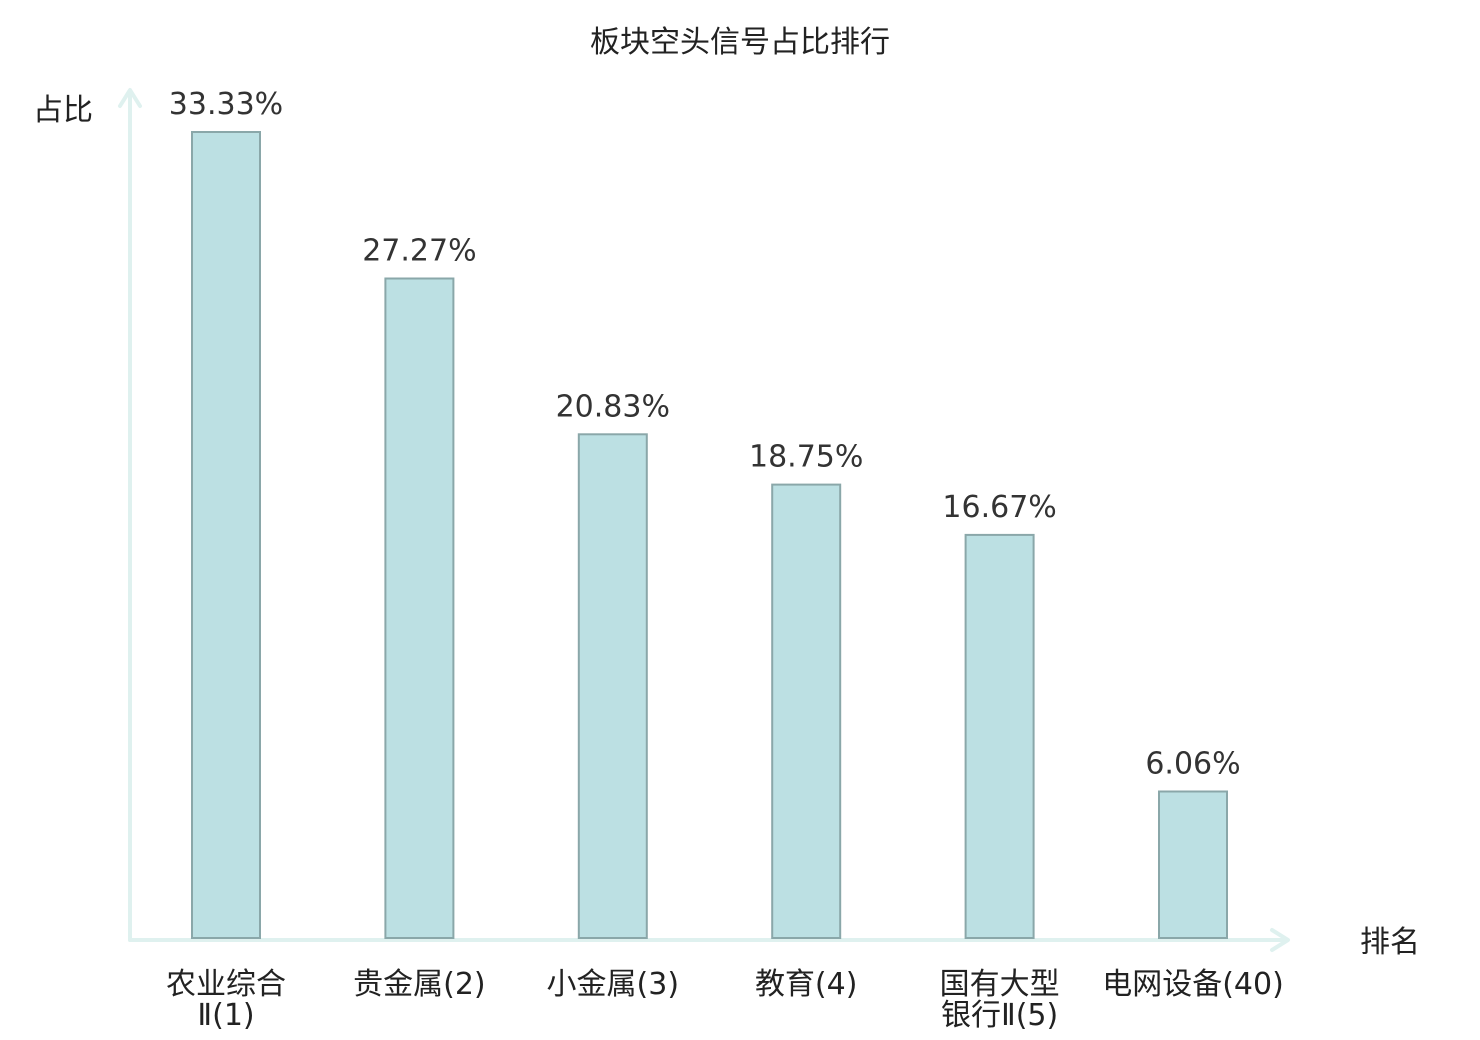 The width and height of the screenshot is (1480, 1040). What do you see at coordinates (419, 251) in the screenshot?
I see `value-label-2: 27.27%` at bounding box center [419, 251].